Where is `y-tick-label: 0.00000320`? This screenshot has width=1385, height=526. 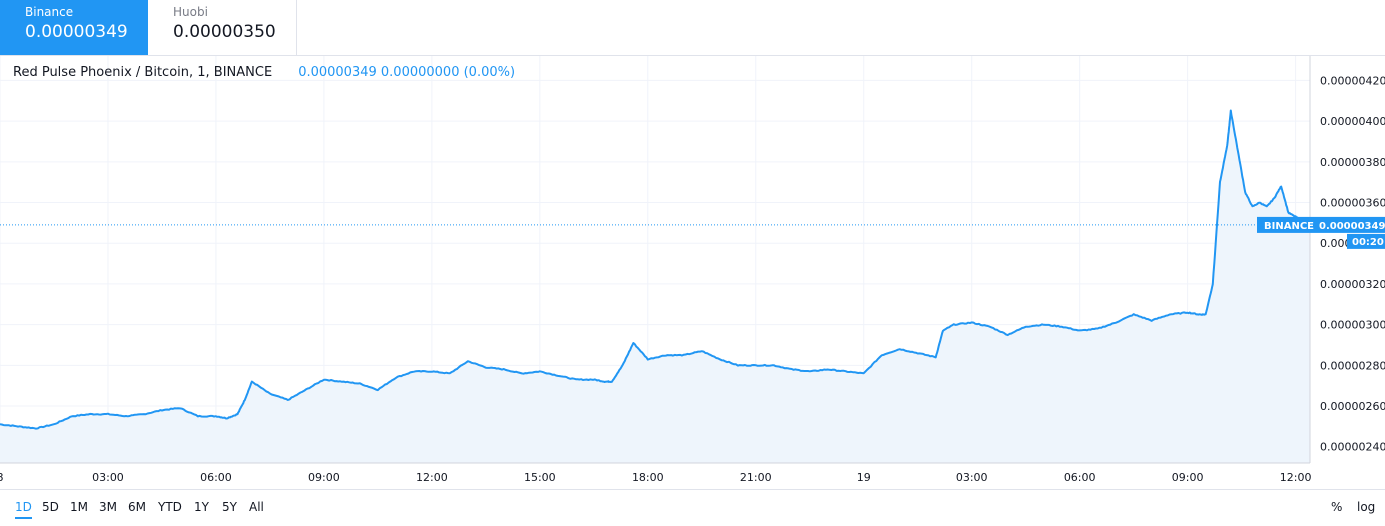
y-tick-label: 0.00000320 is located at coordinates (1352, 284).